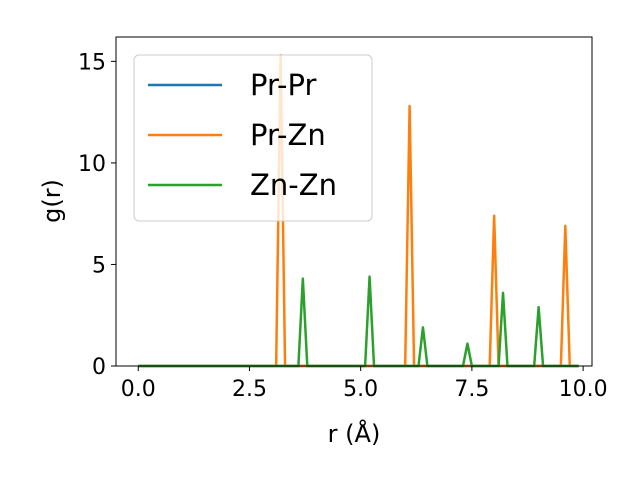 Image resolution: width=640 pixels, height=480 pixels. Describe the element at coordinates (52, 201) in the screenshot. I see `y-axis-label: g(r)` at that location.